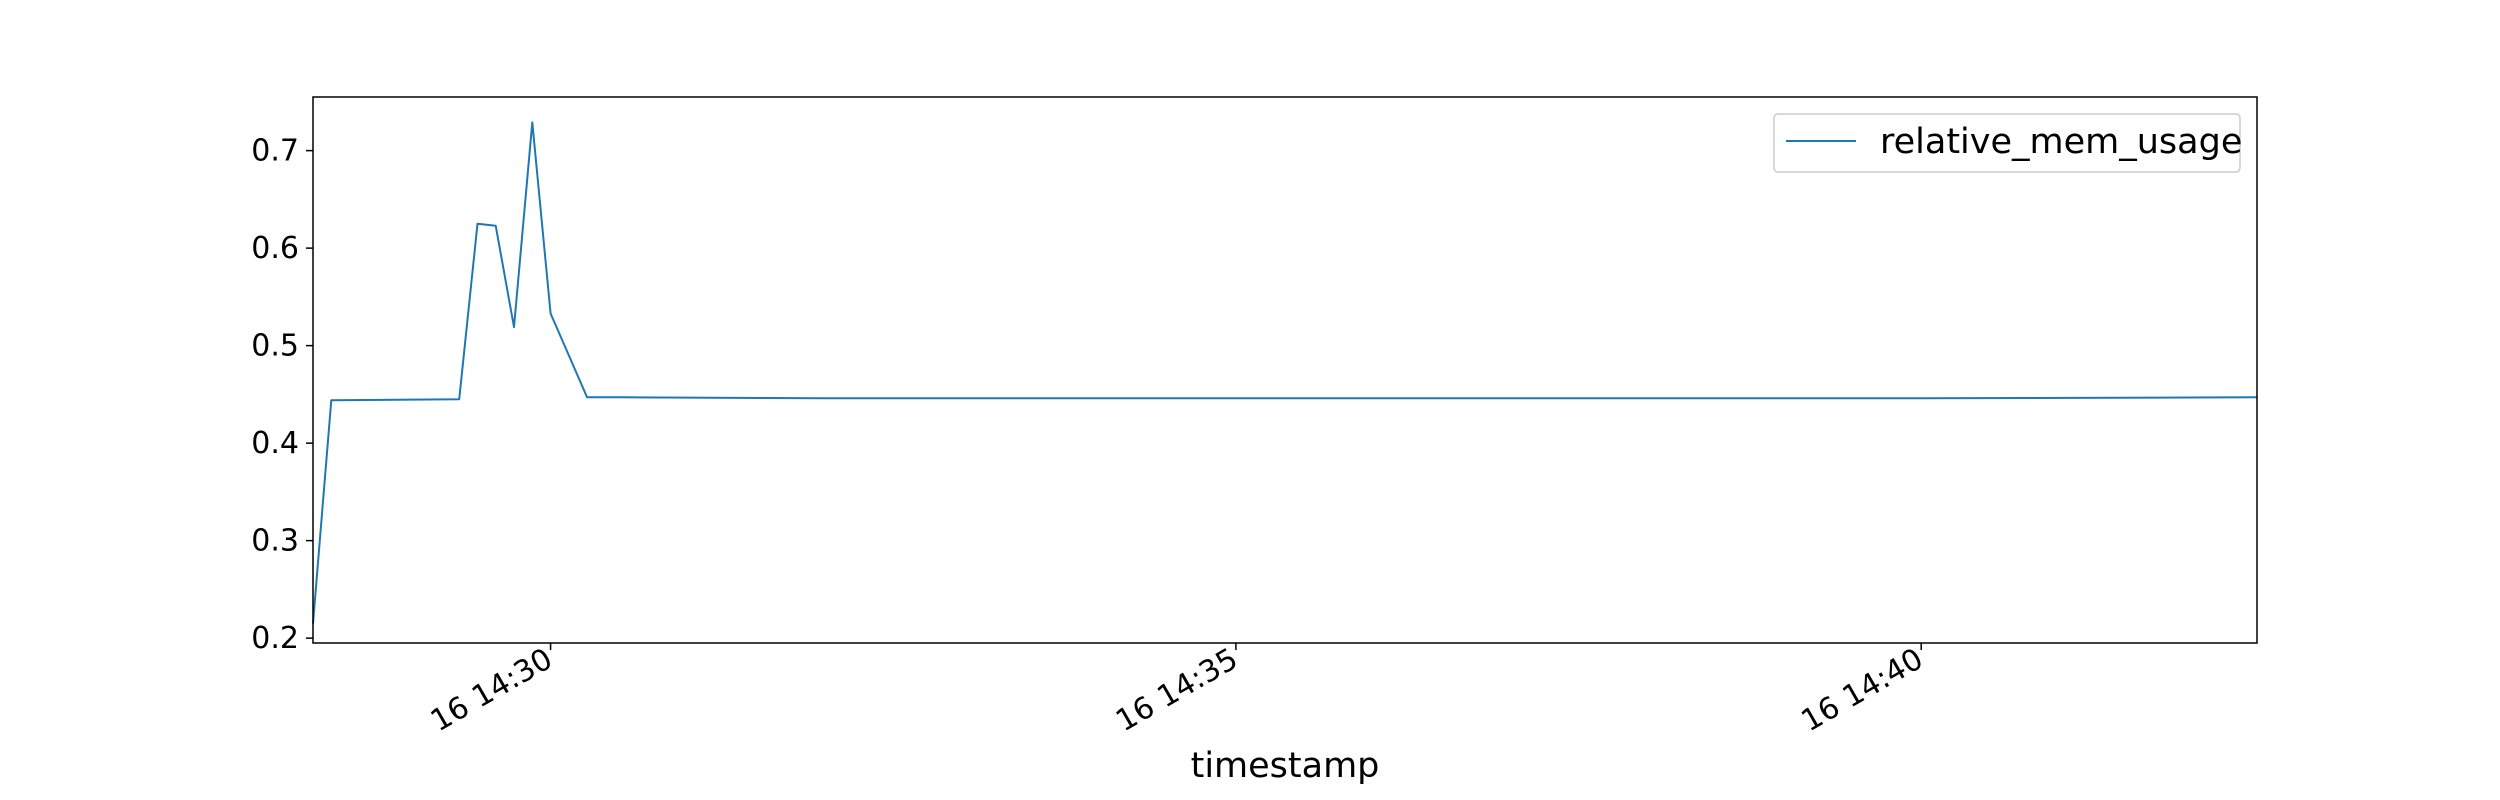 The image size is (2500, 800). What do you see at coordinates (2061, 142) in the screenshot?
I see `legend-label: relative_mem_usage` at bounding box center [2061, 142].